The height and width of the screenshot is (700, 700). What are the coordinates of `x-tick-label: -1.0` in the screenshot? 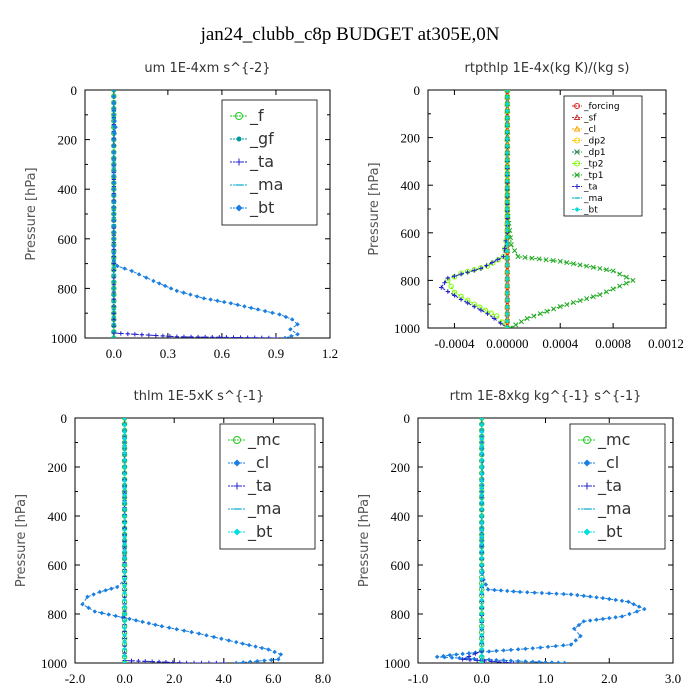 It's located at (418, 678).